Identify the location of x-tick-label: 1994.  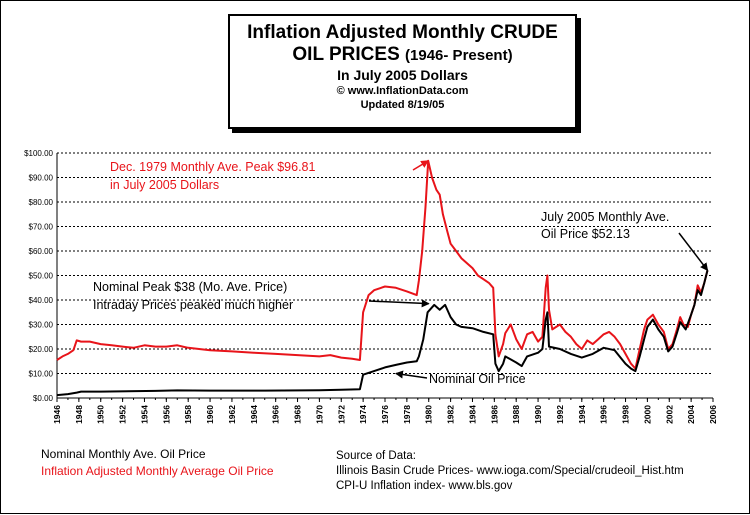
(582, 414).